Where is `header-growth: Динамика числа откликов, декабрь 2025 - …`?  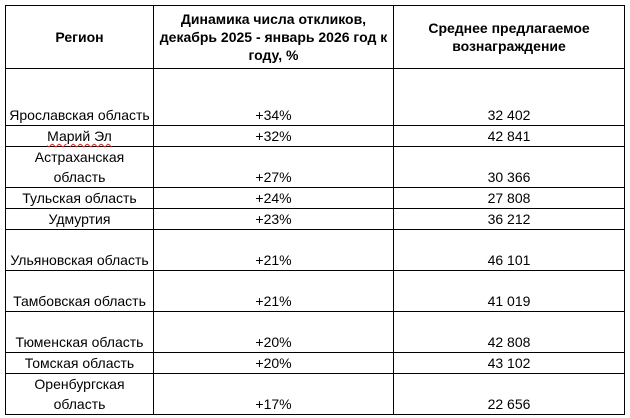 header-growth: Динамика числа откликов, декабрь 2025 - … is located at coordinates (273, 37).